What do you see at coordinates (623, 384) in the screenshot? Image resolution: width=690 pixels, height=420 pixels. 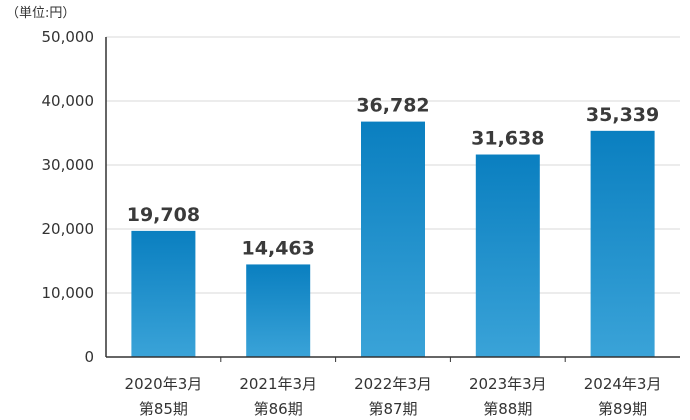 I see `x-category-label: 2024年3月` at bounding box center [623, 384].